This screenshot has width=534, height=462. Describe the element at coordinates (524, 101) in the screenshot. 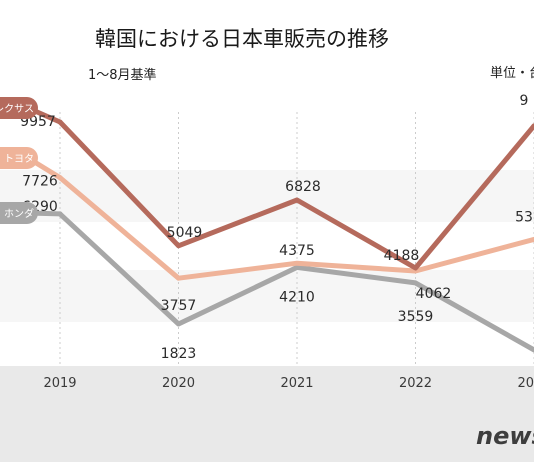

I see `data-label: 9` at that location.